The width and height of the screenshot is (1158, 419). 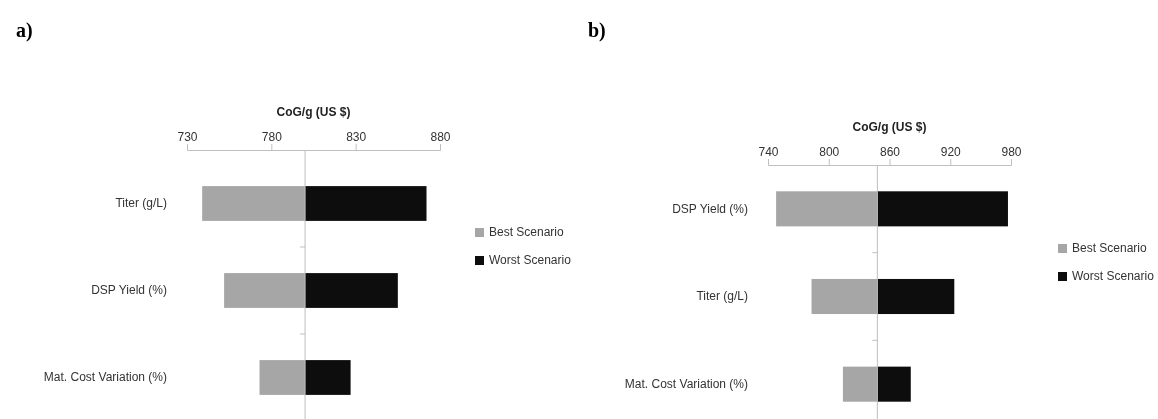 I want to click on x-tick-label: 880, so click(x=440, y=137).